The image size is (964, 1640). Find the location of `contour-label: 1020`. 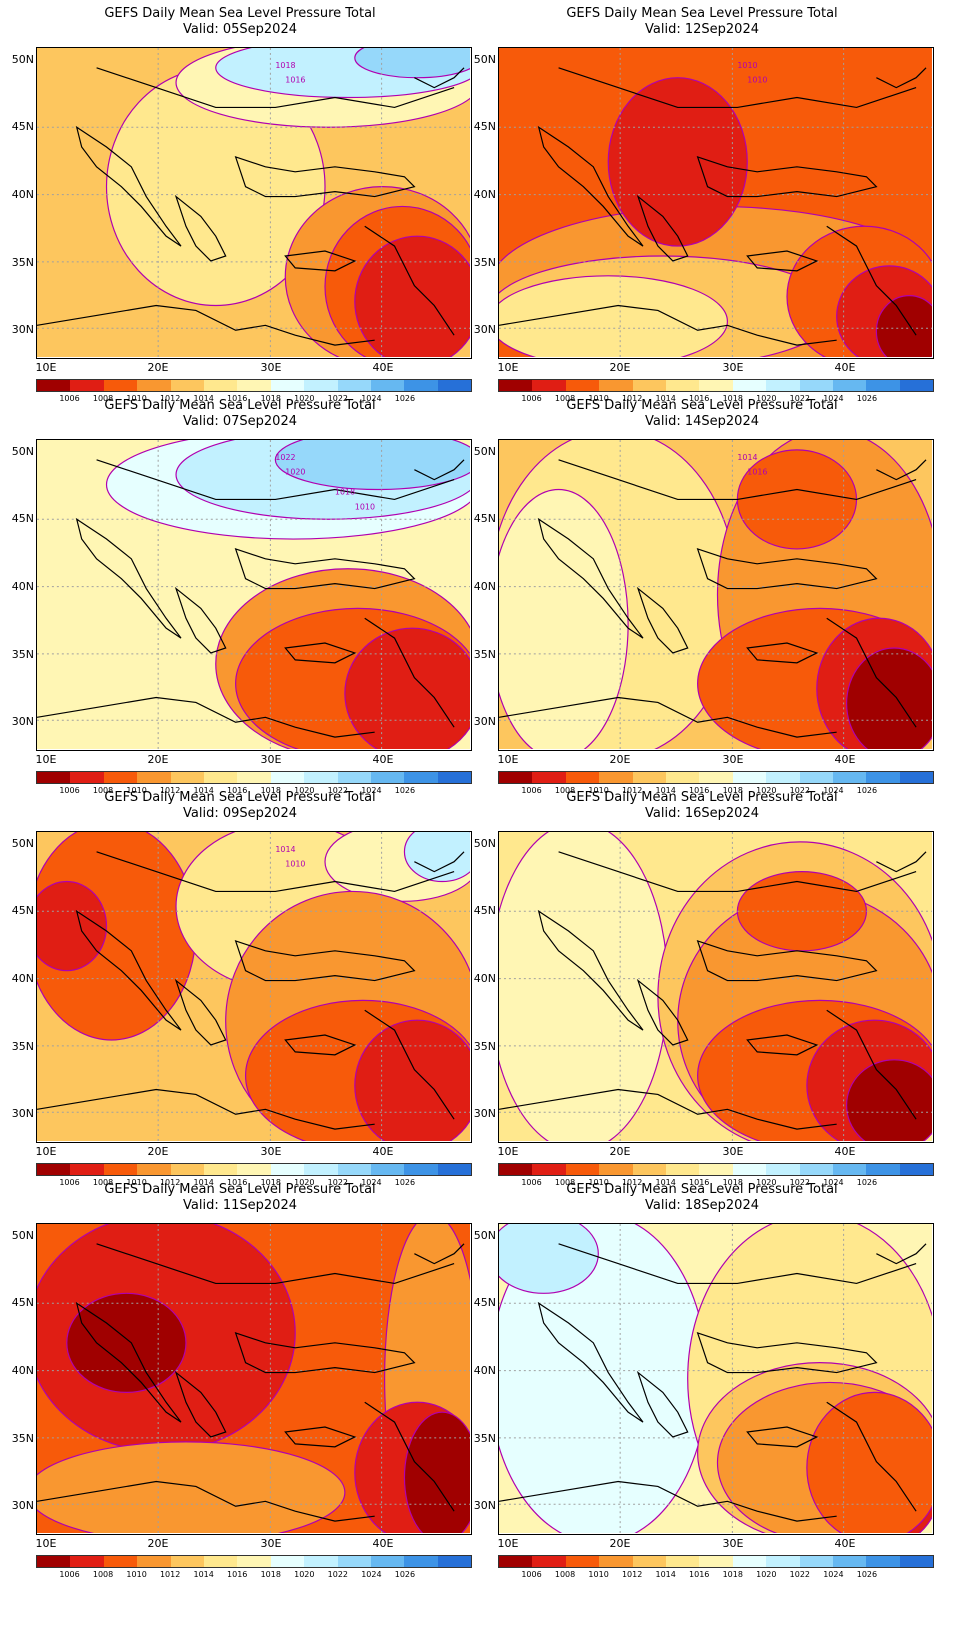

contour-label: 1020 is located at coordinates (295, 472).